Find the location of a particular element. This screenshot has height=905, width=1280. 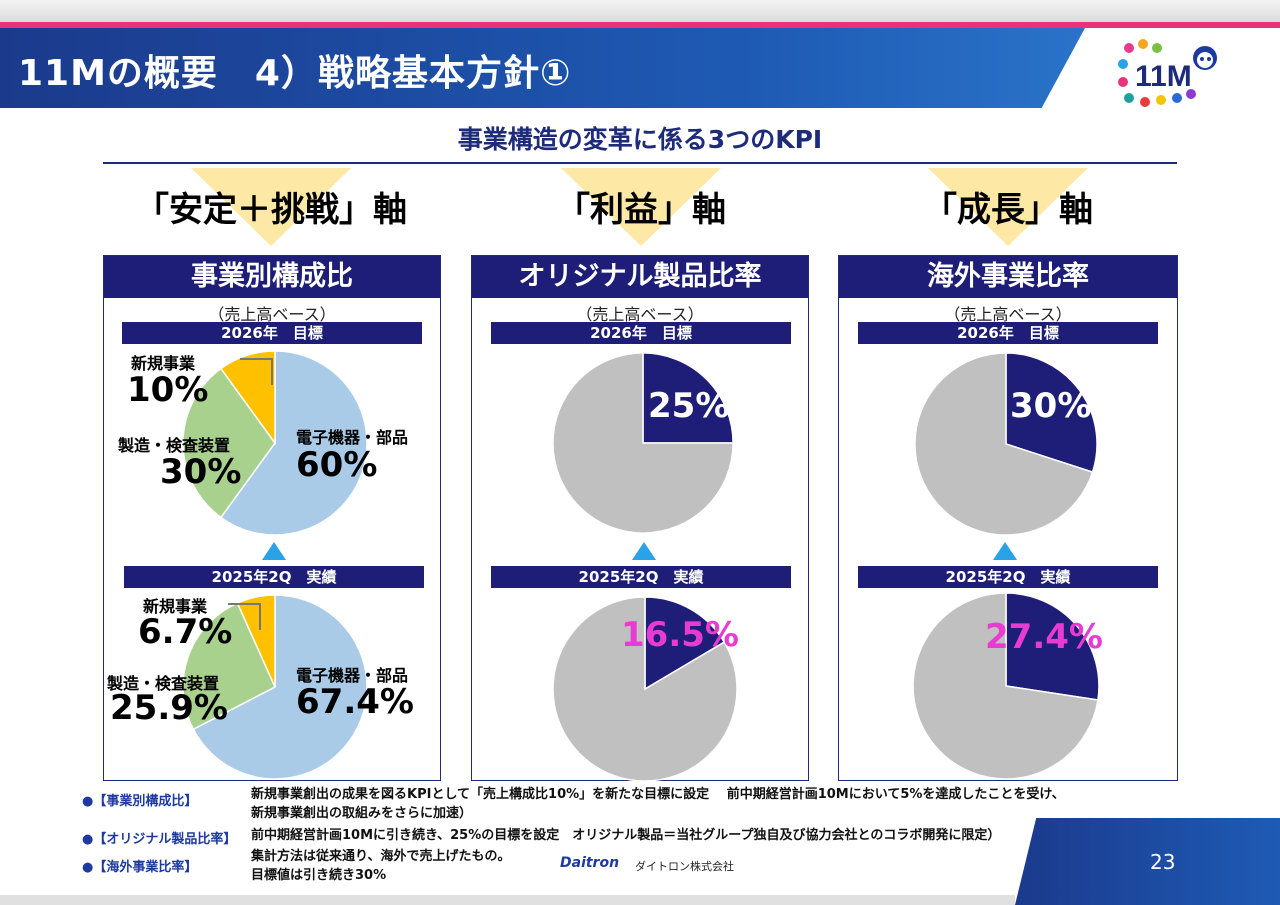

panel-title: オリジナル製品比率 is located at coordinates (640, 277).